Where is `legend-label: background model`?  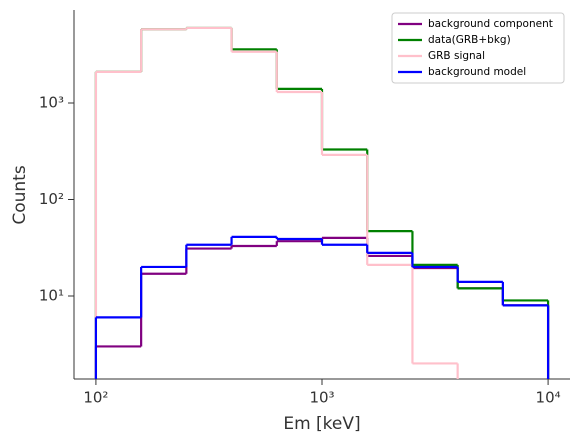
legend-label: background model is located at coordinates (477, 72).